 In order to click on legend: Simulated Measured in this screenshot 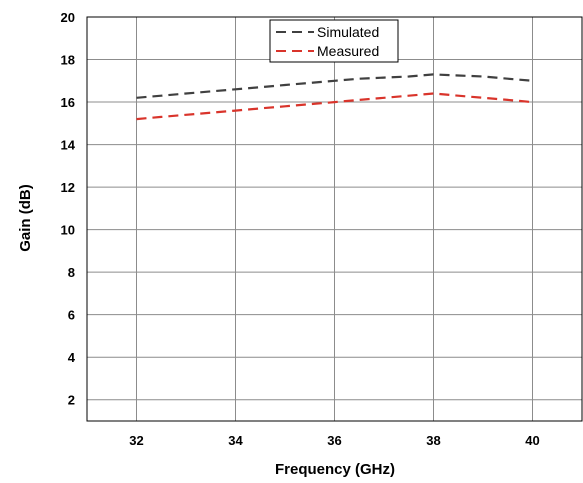, I will do `click(334, 41)`.